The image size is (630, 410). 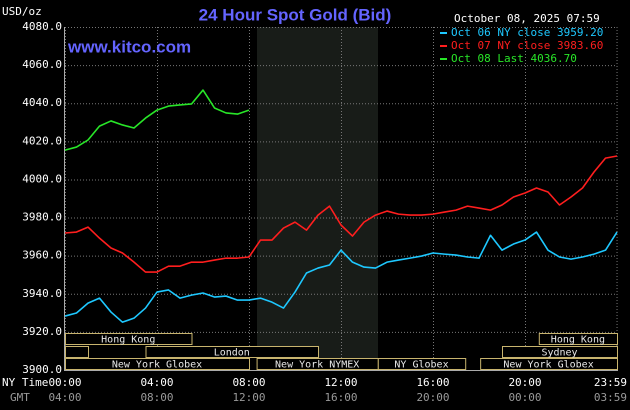 I want to click on legend-label: Oct 07 NY close 3983.60, so click(x=527, y=45).